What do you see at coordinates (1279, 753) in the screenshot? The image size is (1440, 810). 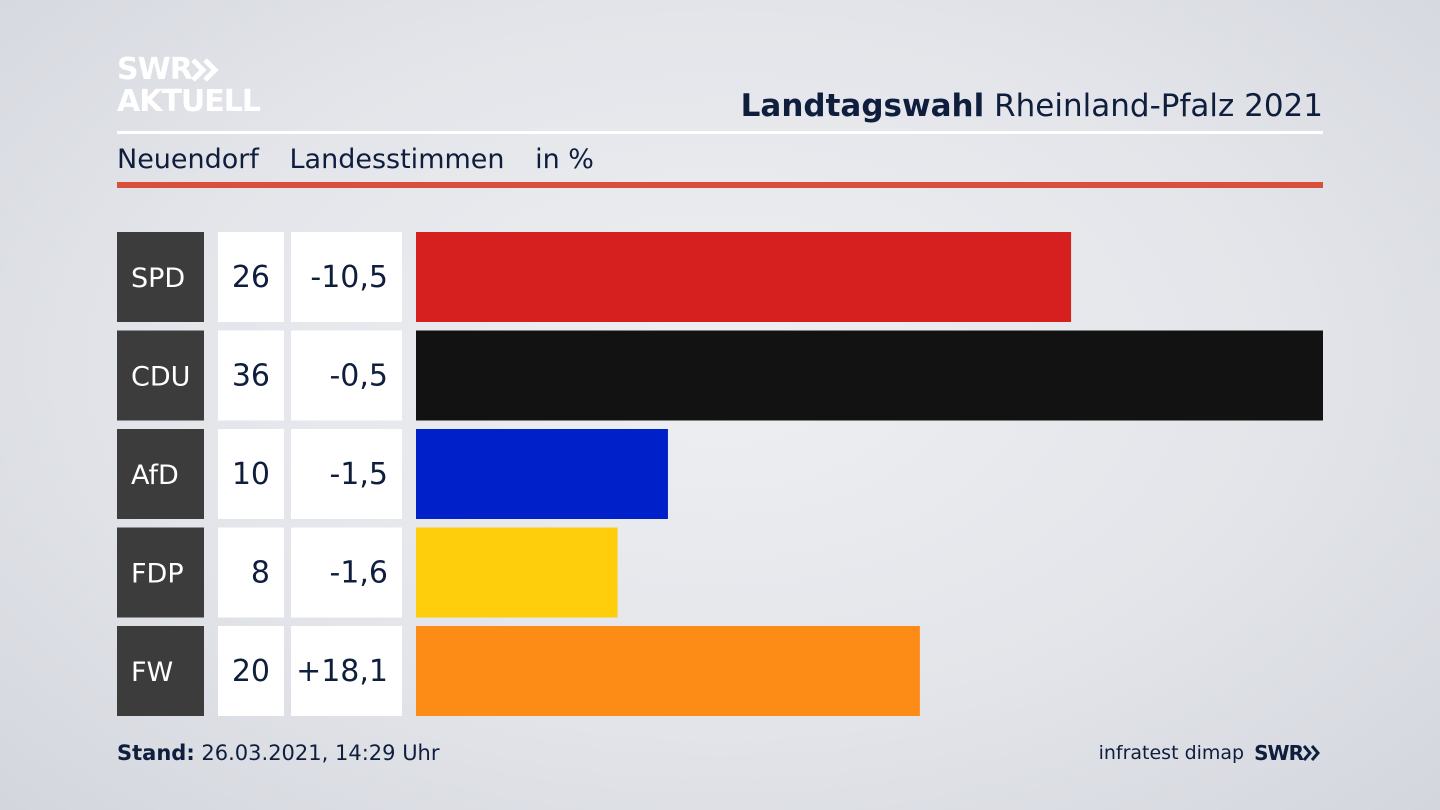 I see `footer-swr-logo: SWR` at bounding box center [1279, 753].